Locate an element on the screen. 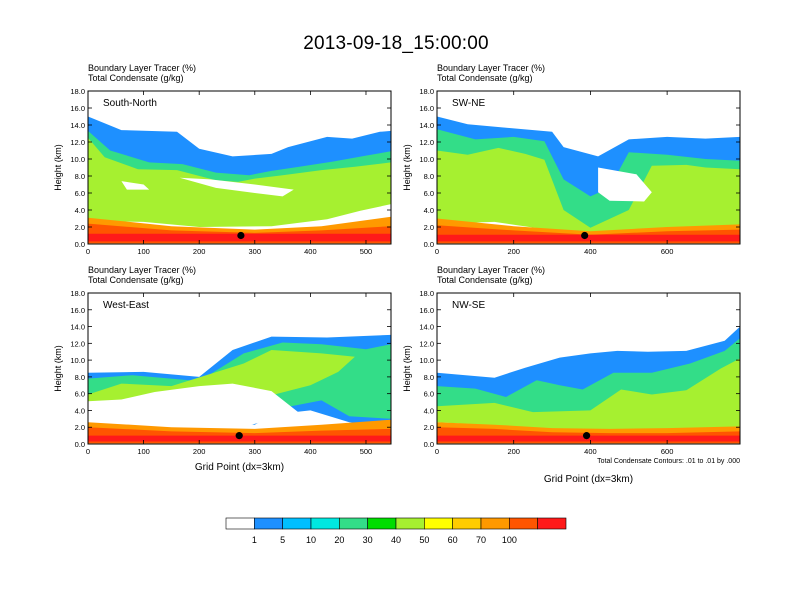 The width and height of the screenshot is (792, 612). colorbar: 1 5 10 20 30 40 50 60 70 100 is located at coordinates (396, 531).